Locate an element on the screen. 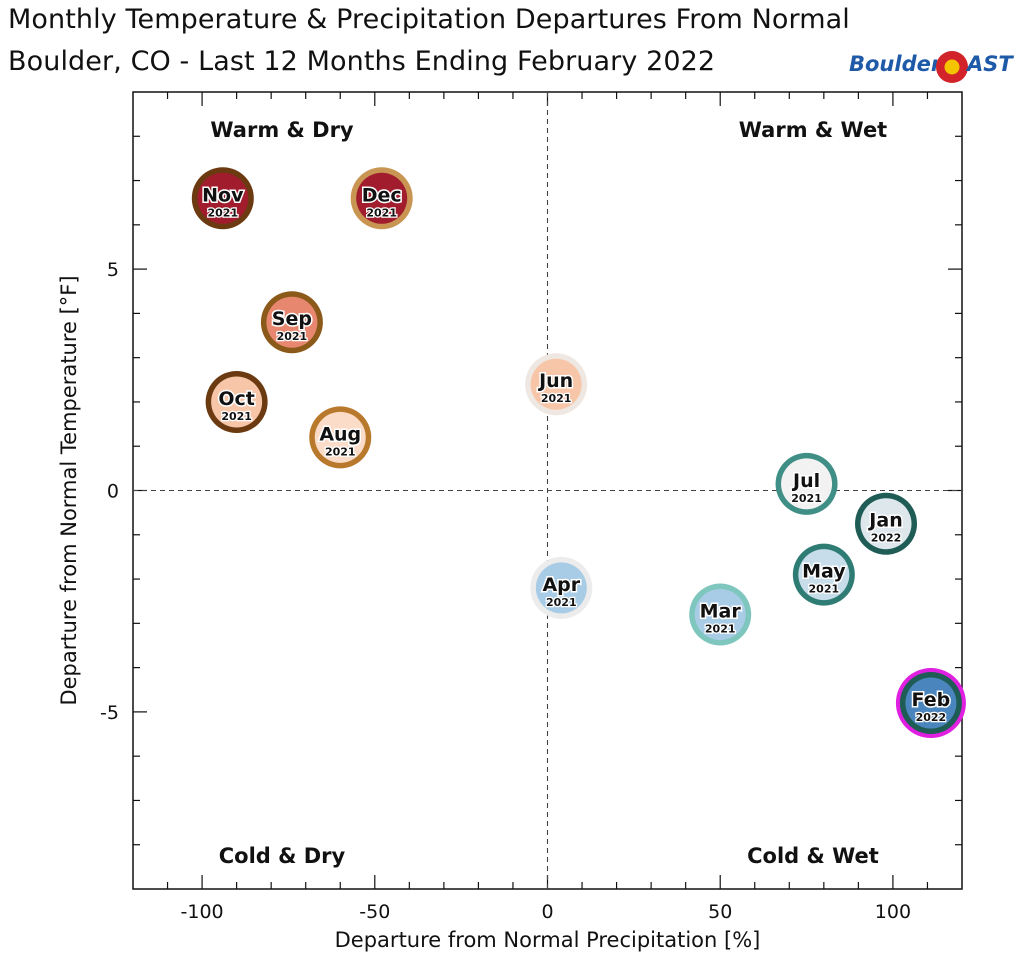  x-tick-label: 50 is located at coordinates (720, 912).